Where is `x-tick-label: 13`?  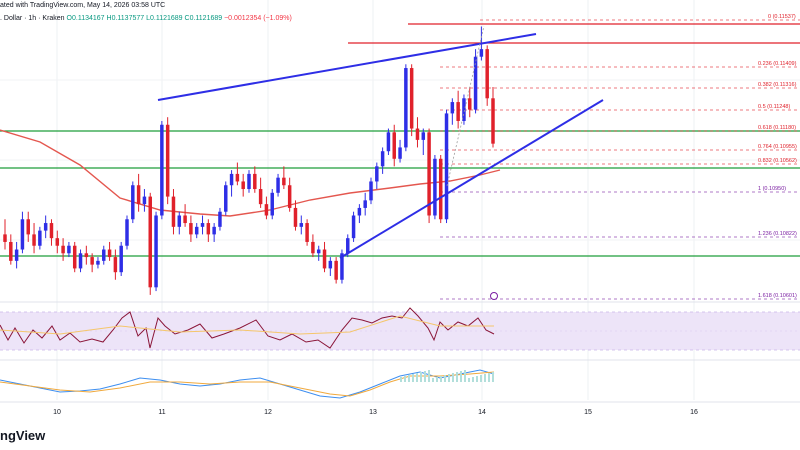 x-tick-label: 13 is located at coordinates (373, 412).